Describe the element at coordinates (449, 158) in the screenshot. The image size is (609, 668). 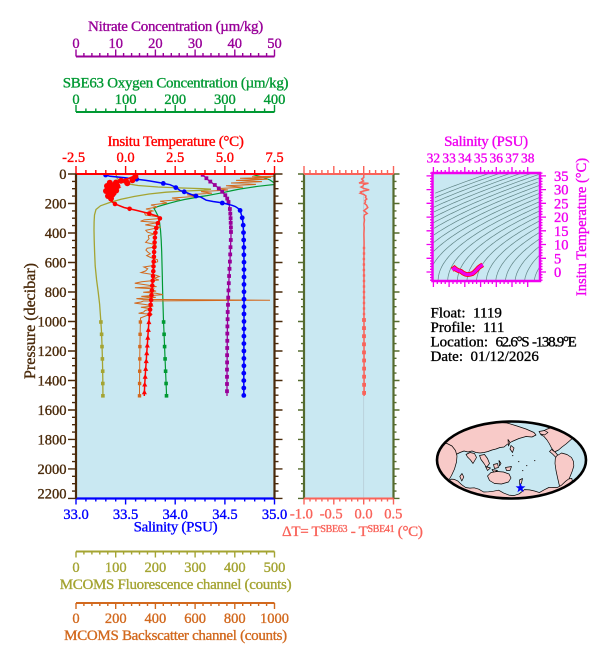
I see `svg-text: 33` at that location.